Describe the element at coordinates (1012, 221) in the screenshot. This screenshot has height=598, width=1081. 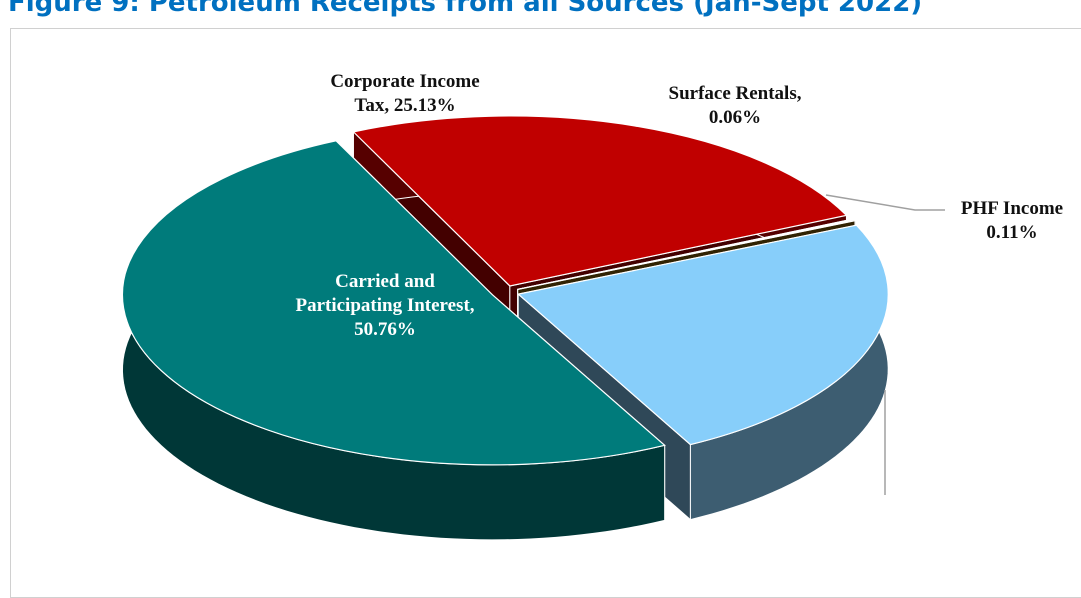
I see `data-label: PHF Income 0.11%` at that location.